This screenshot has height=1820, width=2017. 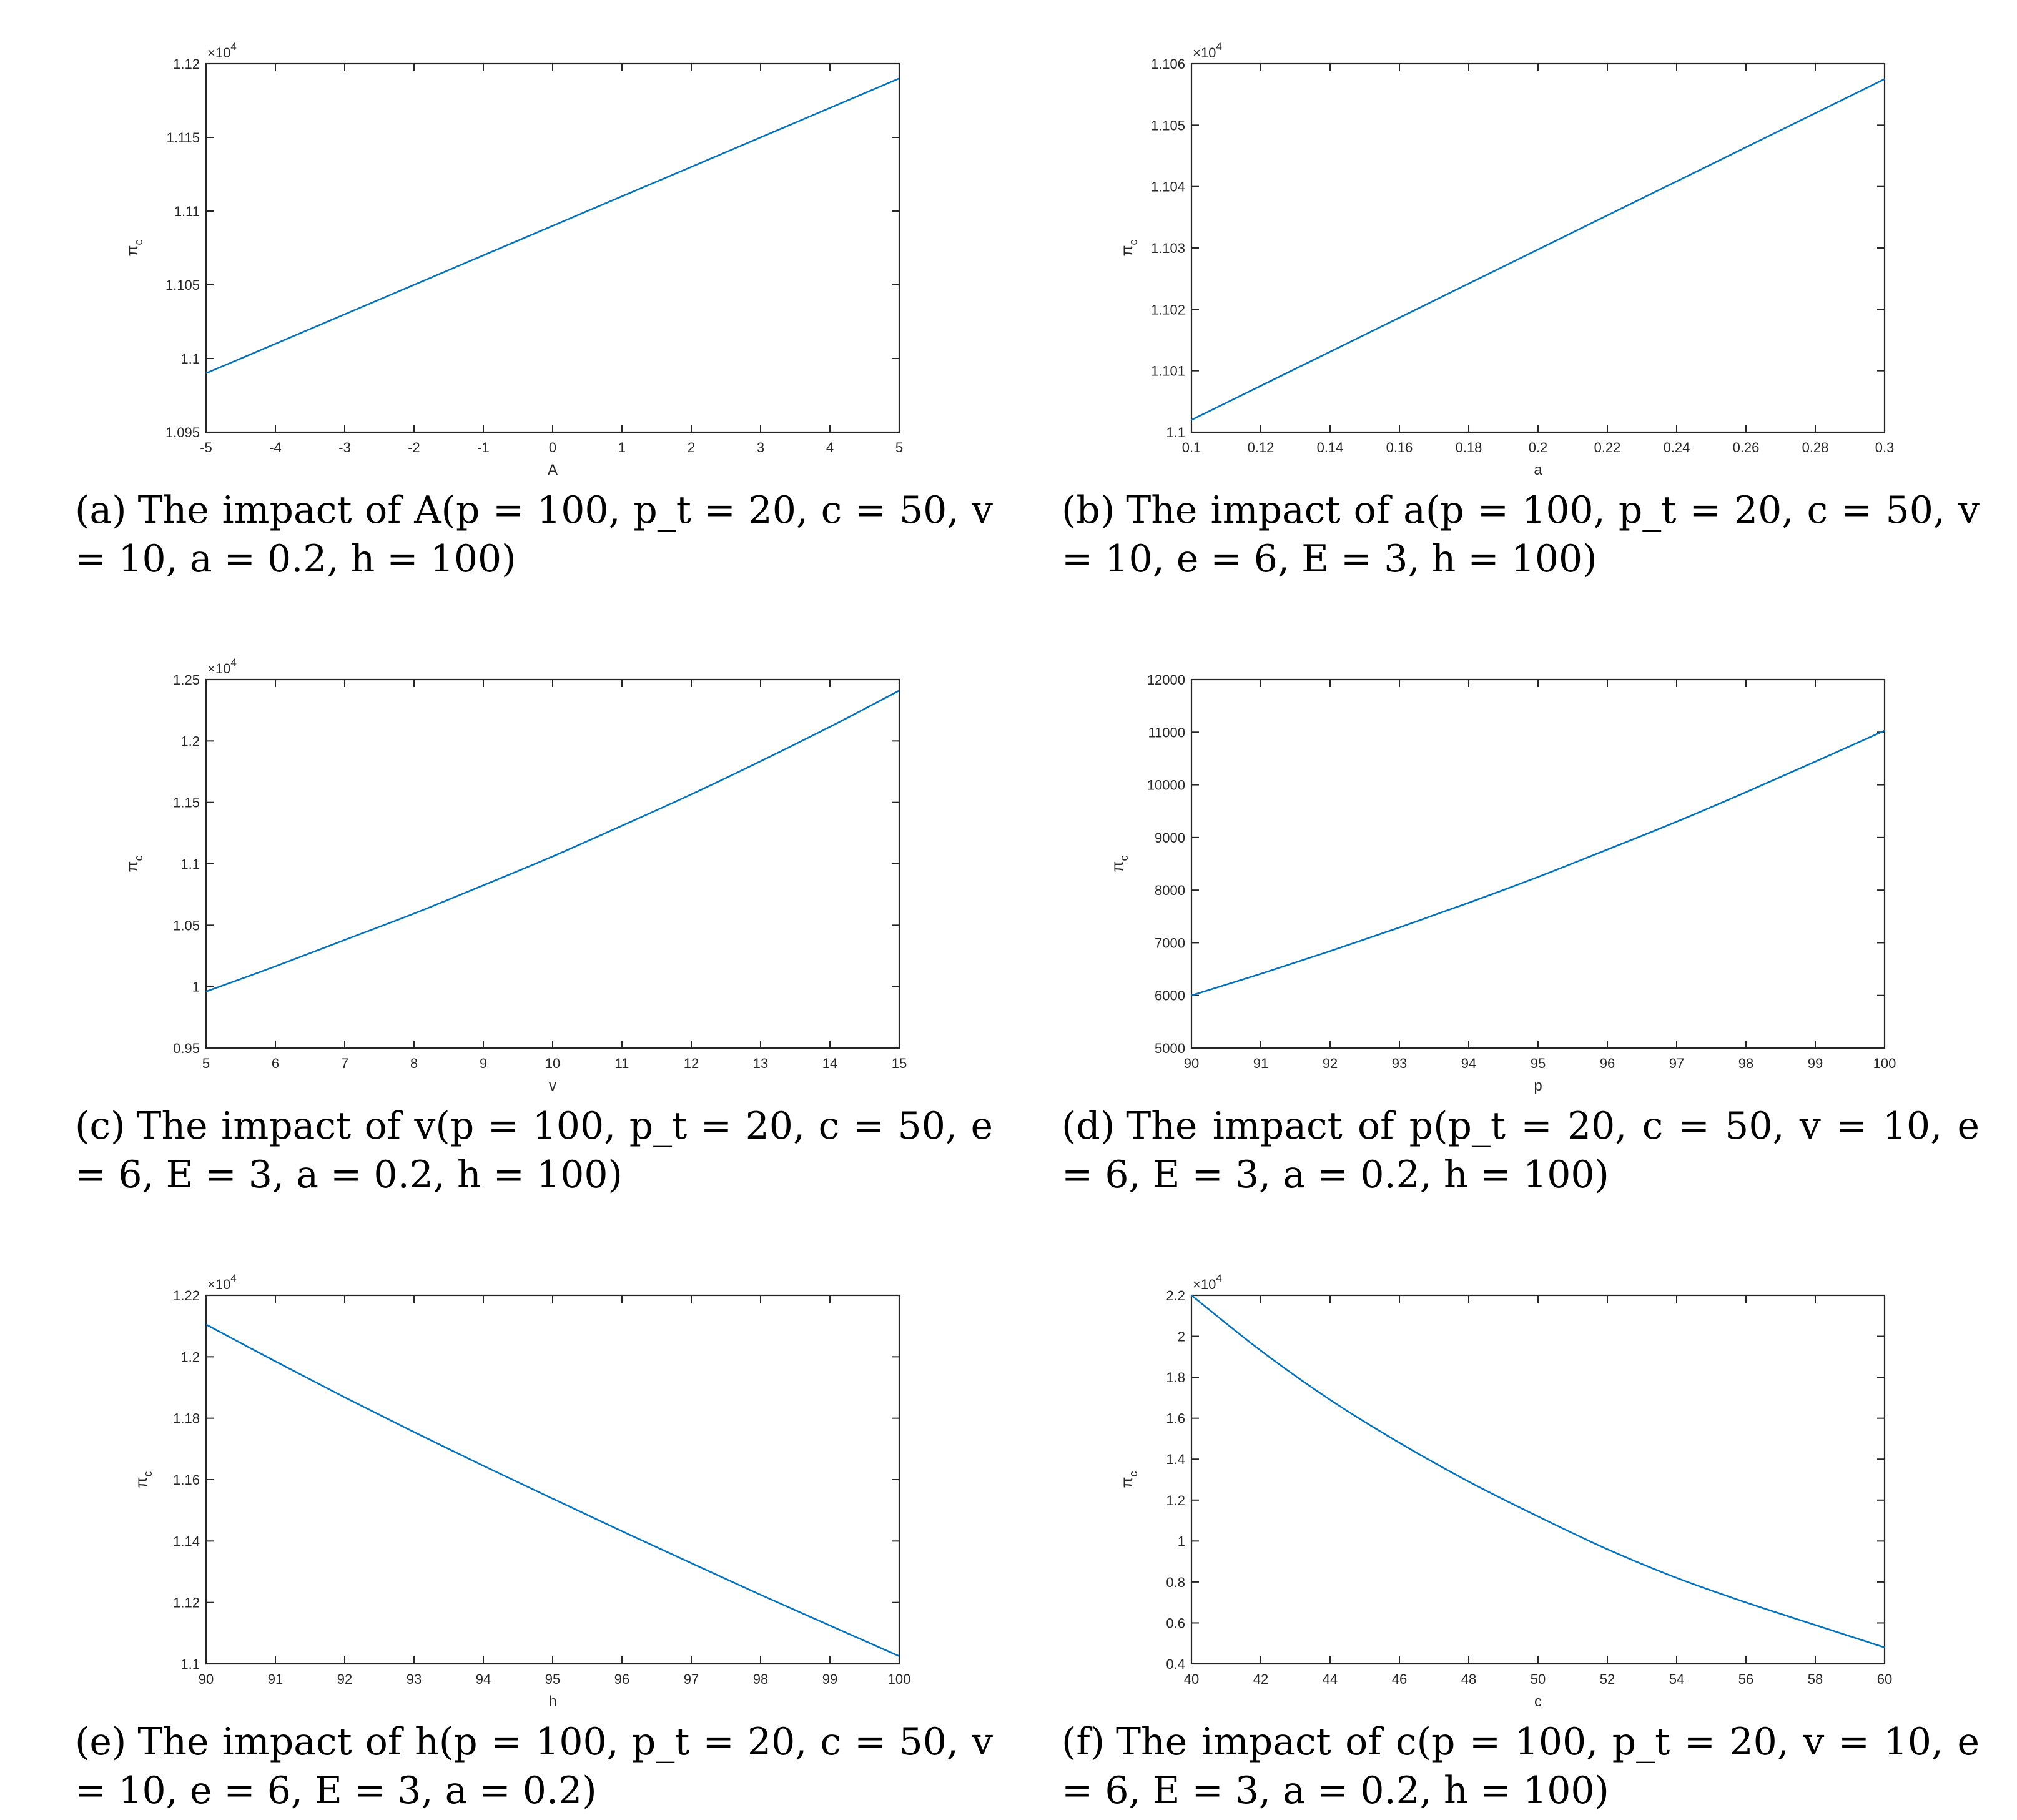 What do you see at coordinates (552, 1702) in the screenshot?
I see `x-axis-label: h` at bounding box center [552, 1702].